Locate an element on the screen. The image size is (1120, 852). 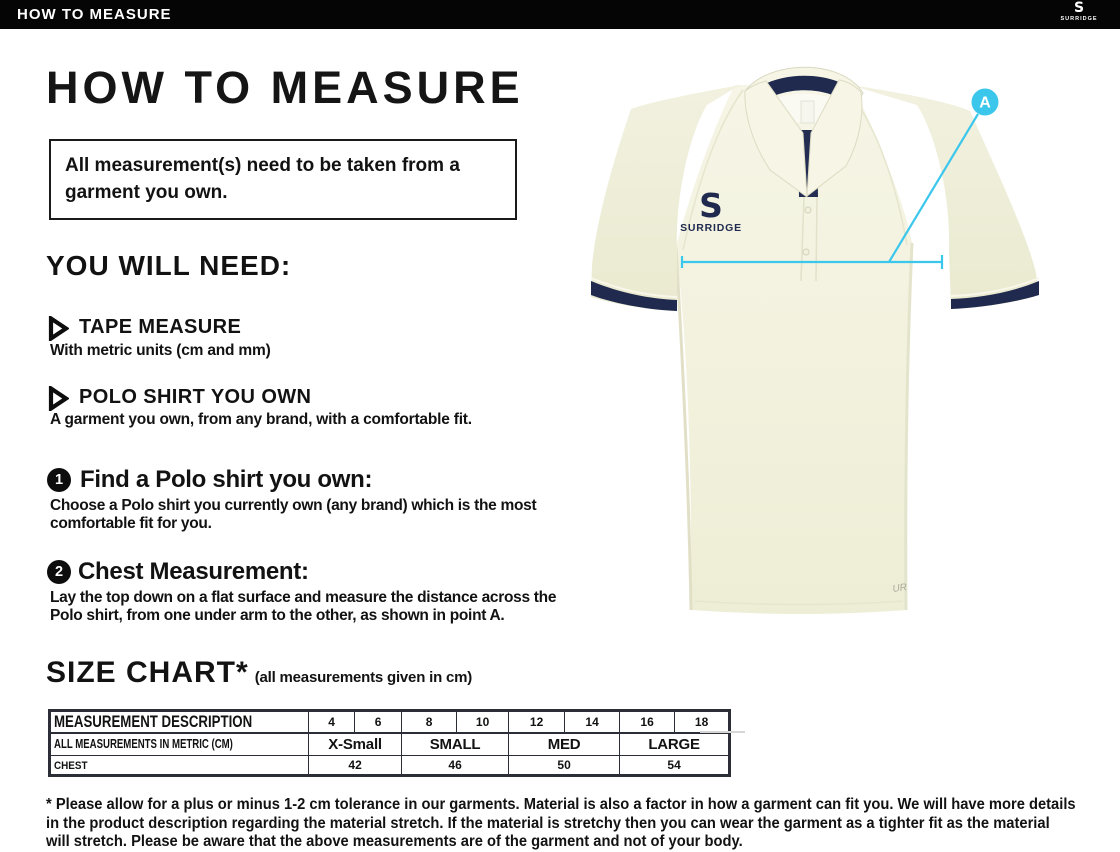
row-chest-label: CHEST is located at coordinates (179, 765).